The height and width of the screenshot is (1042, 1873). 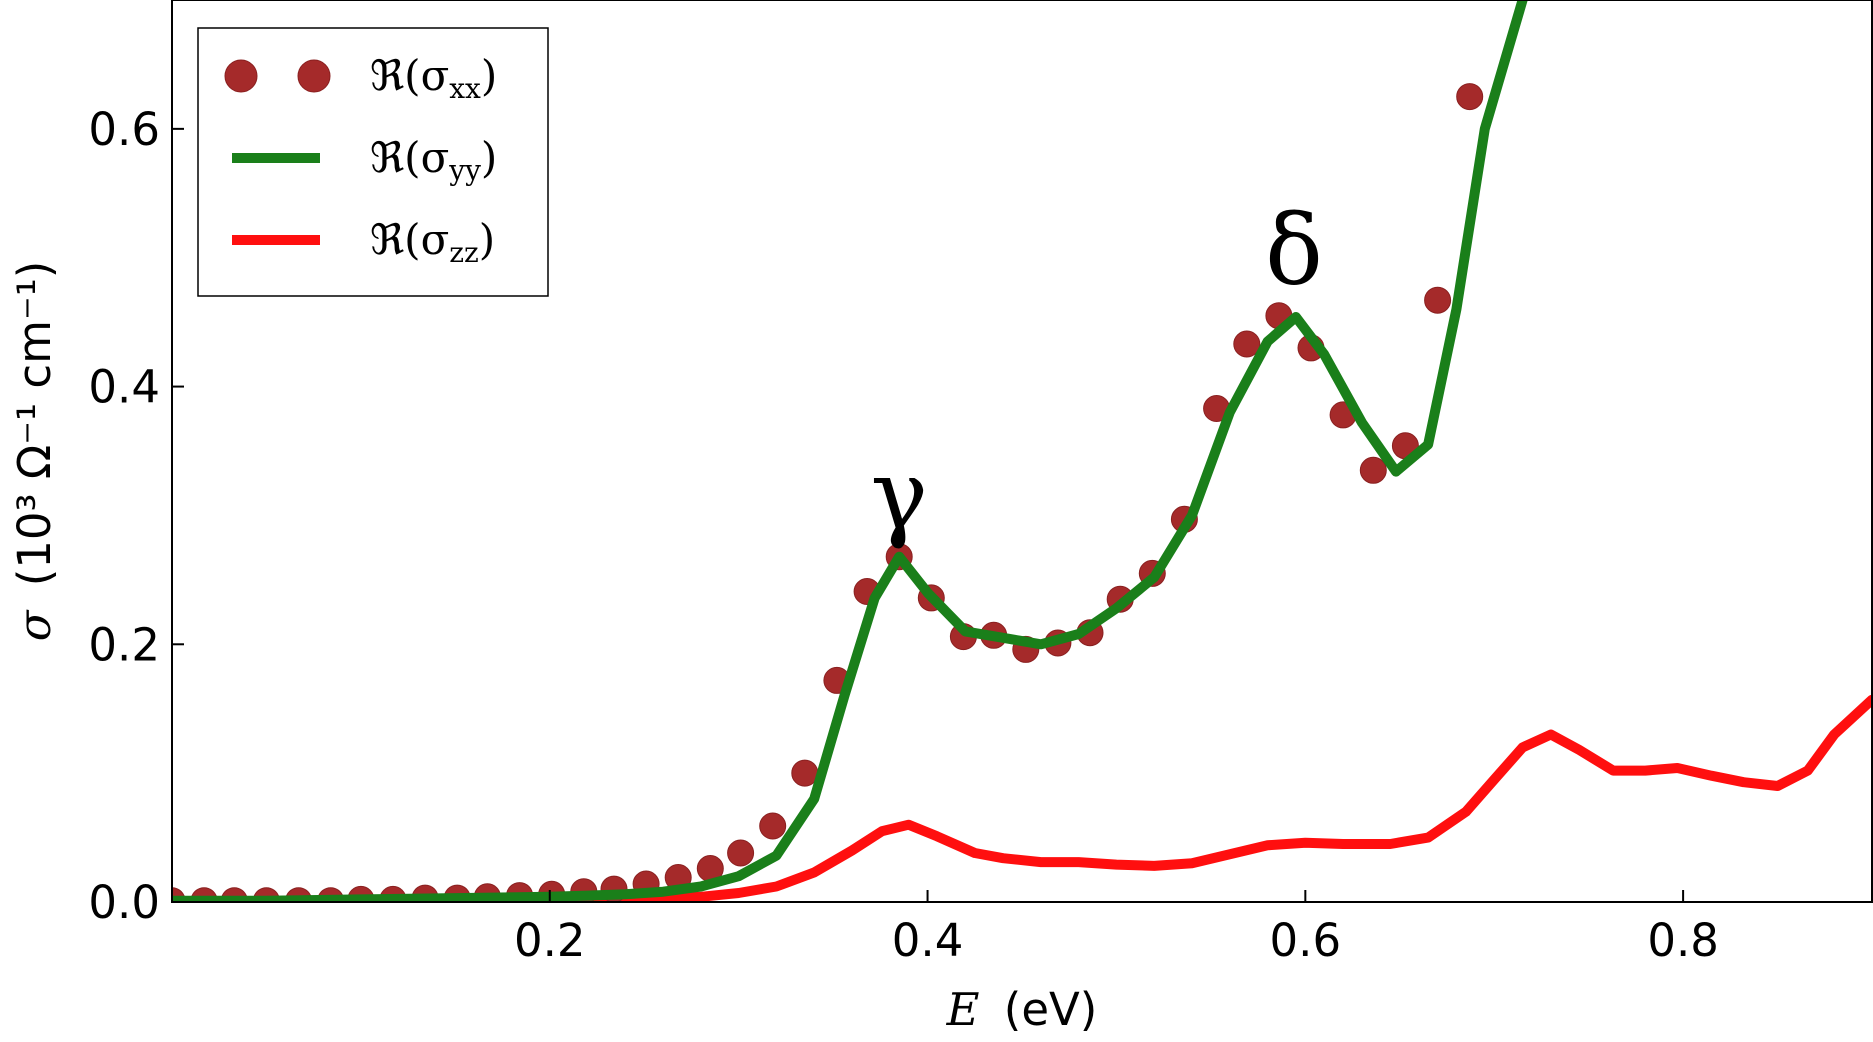 I want to click on x-tick-label: 0.8, so click(x=1683, y=940).